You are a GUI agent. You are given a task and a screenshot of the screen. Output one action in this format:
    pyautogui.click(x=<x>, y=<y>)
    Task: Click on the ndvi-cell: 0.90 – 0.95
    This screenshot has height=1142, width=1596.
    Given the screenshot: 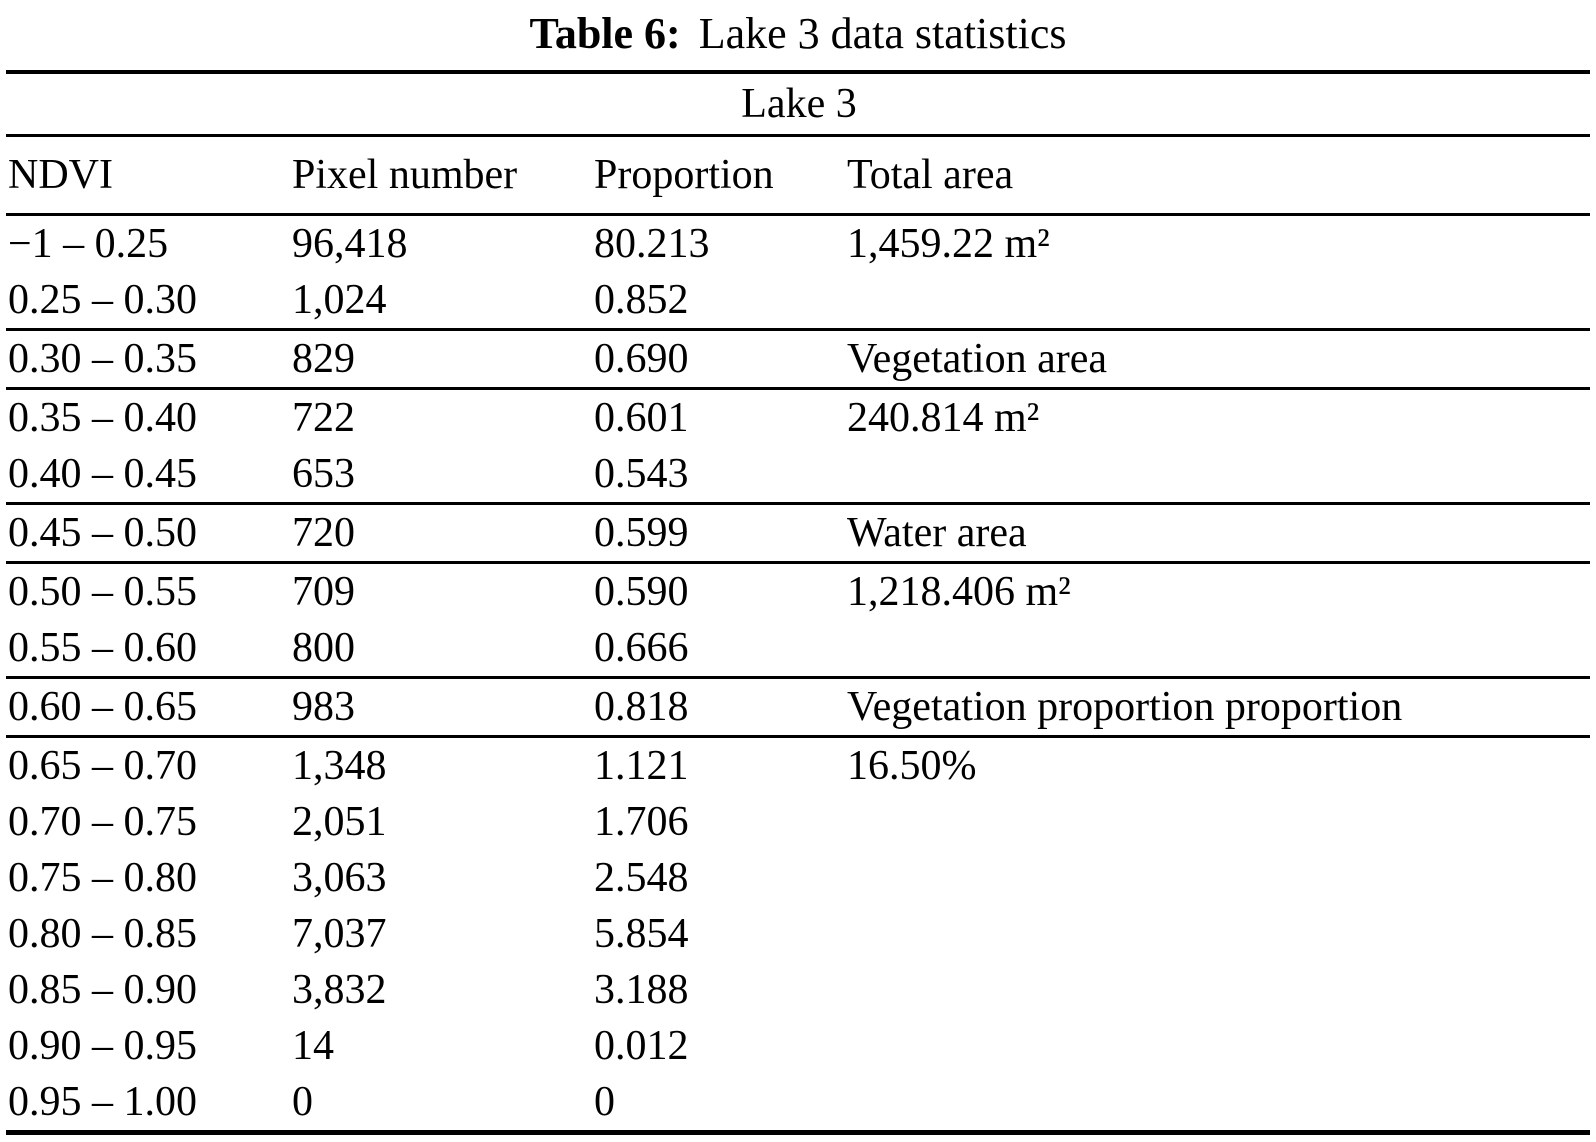 What is the action you would take?
    pyautogui.click(x=102, y=1046)
    